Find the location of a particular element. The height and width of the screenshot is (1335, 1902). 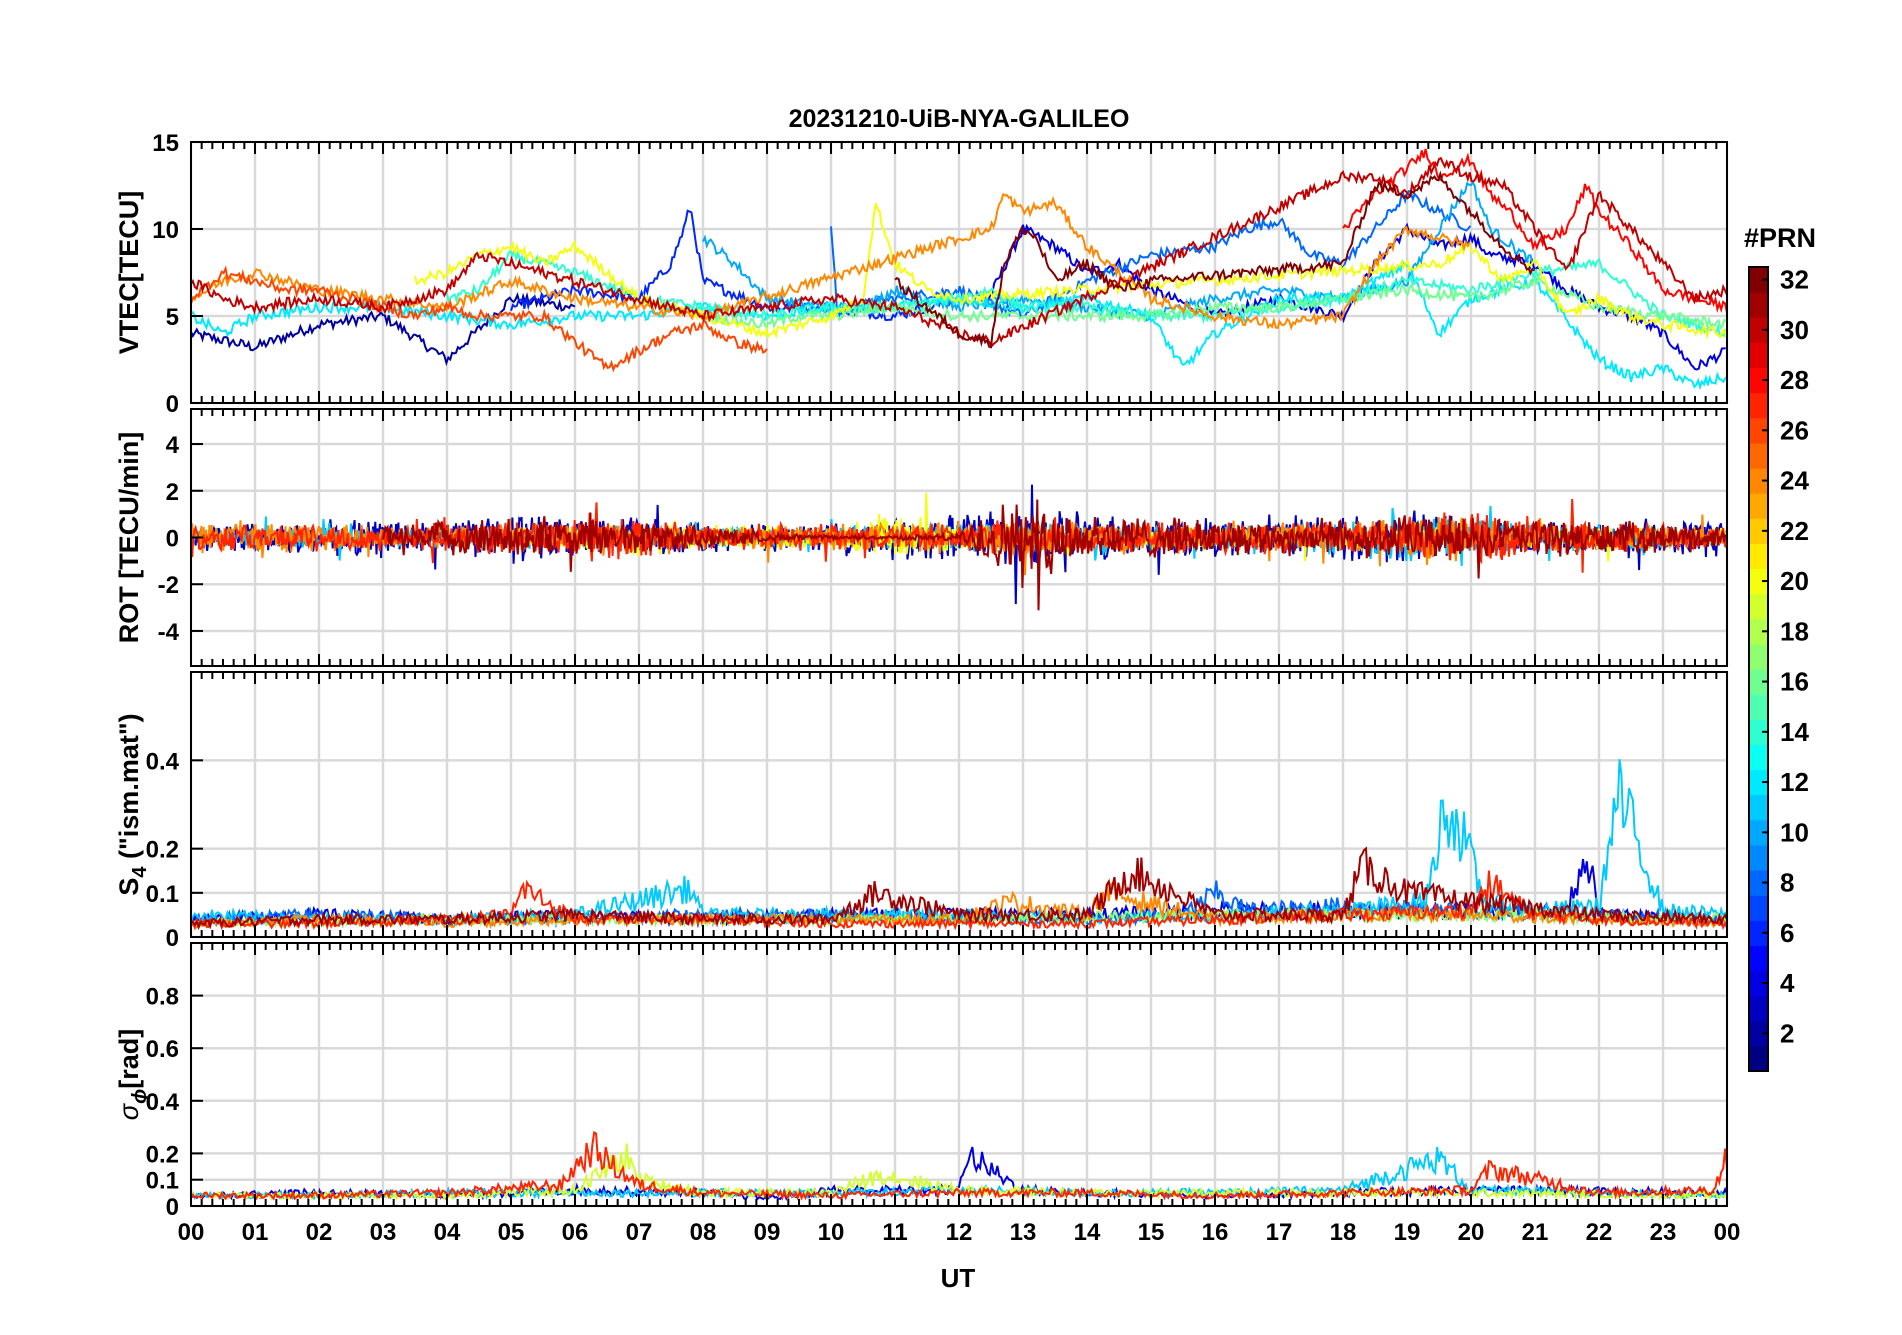

x-tick-label: 10 is located at coordinates (831, 1232).